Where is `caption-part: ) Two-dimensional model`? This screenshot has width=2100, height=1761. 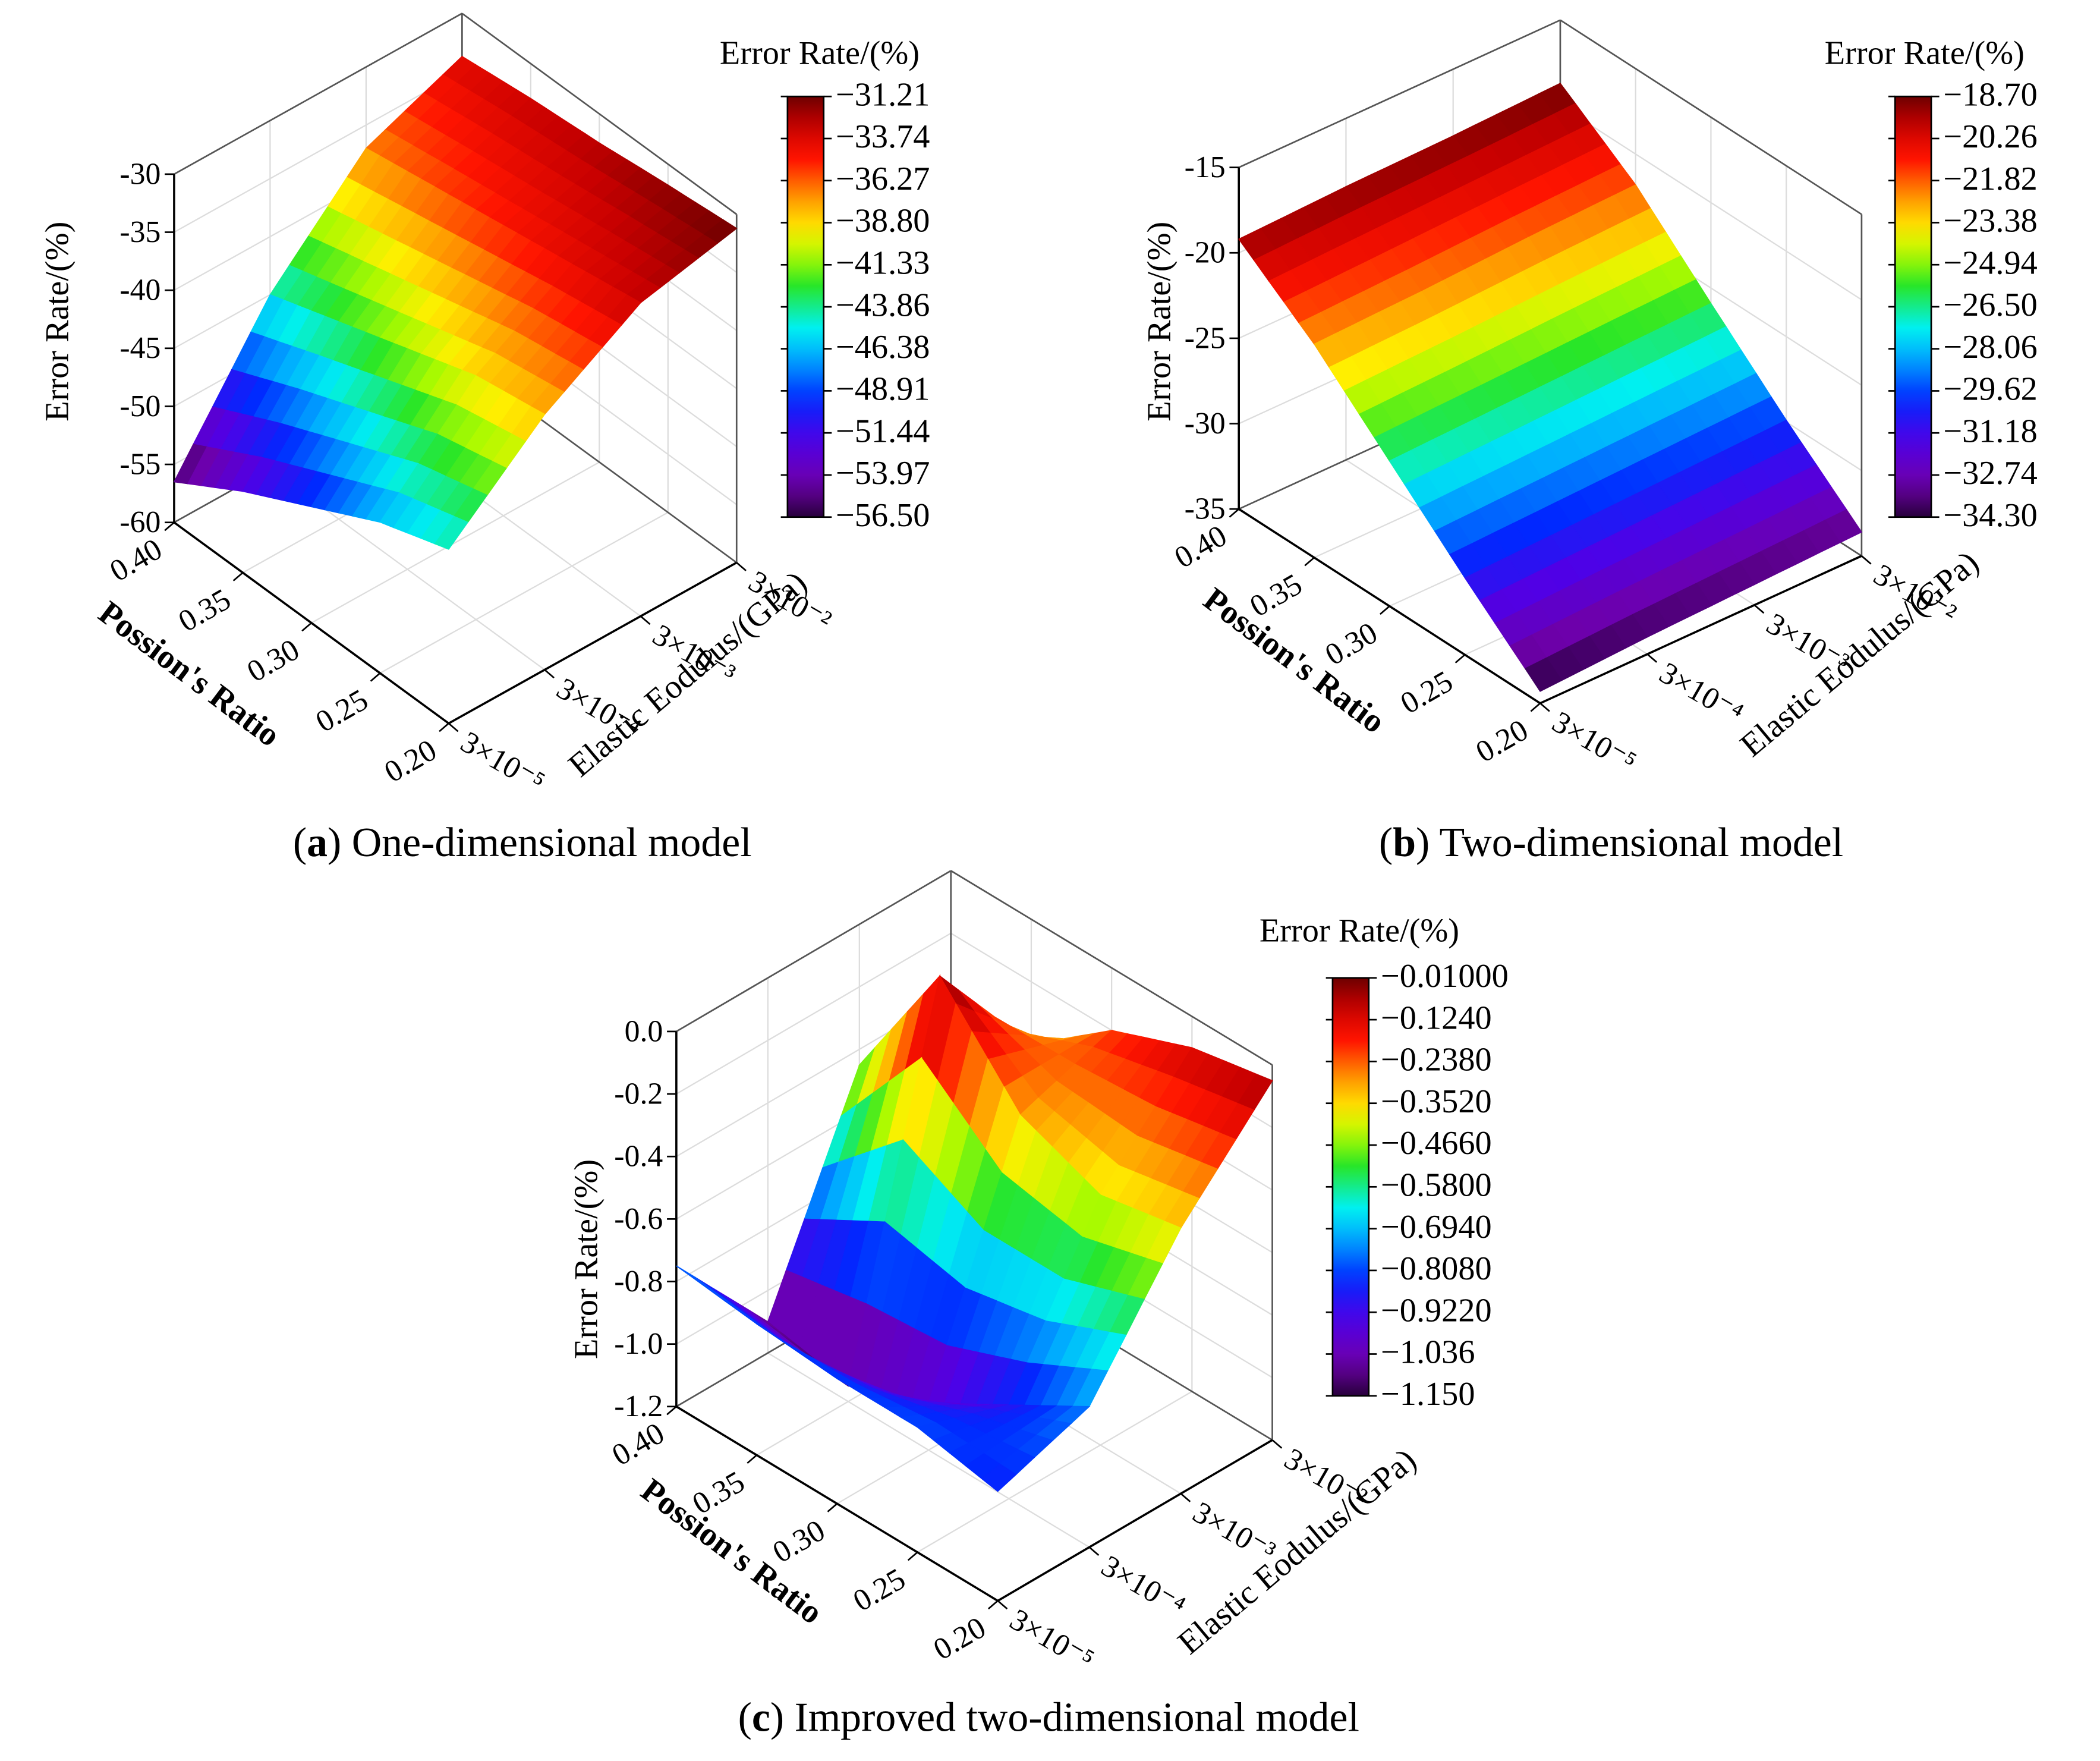 caption-part: ) Two-dimensional model is located at coordinates (1629, 843).